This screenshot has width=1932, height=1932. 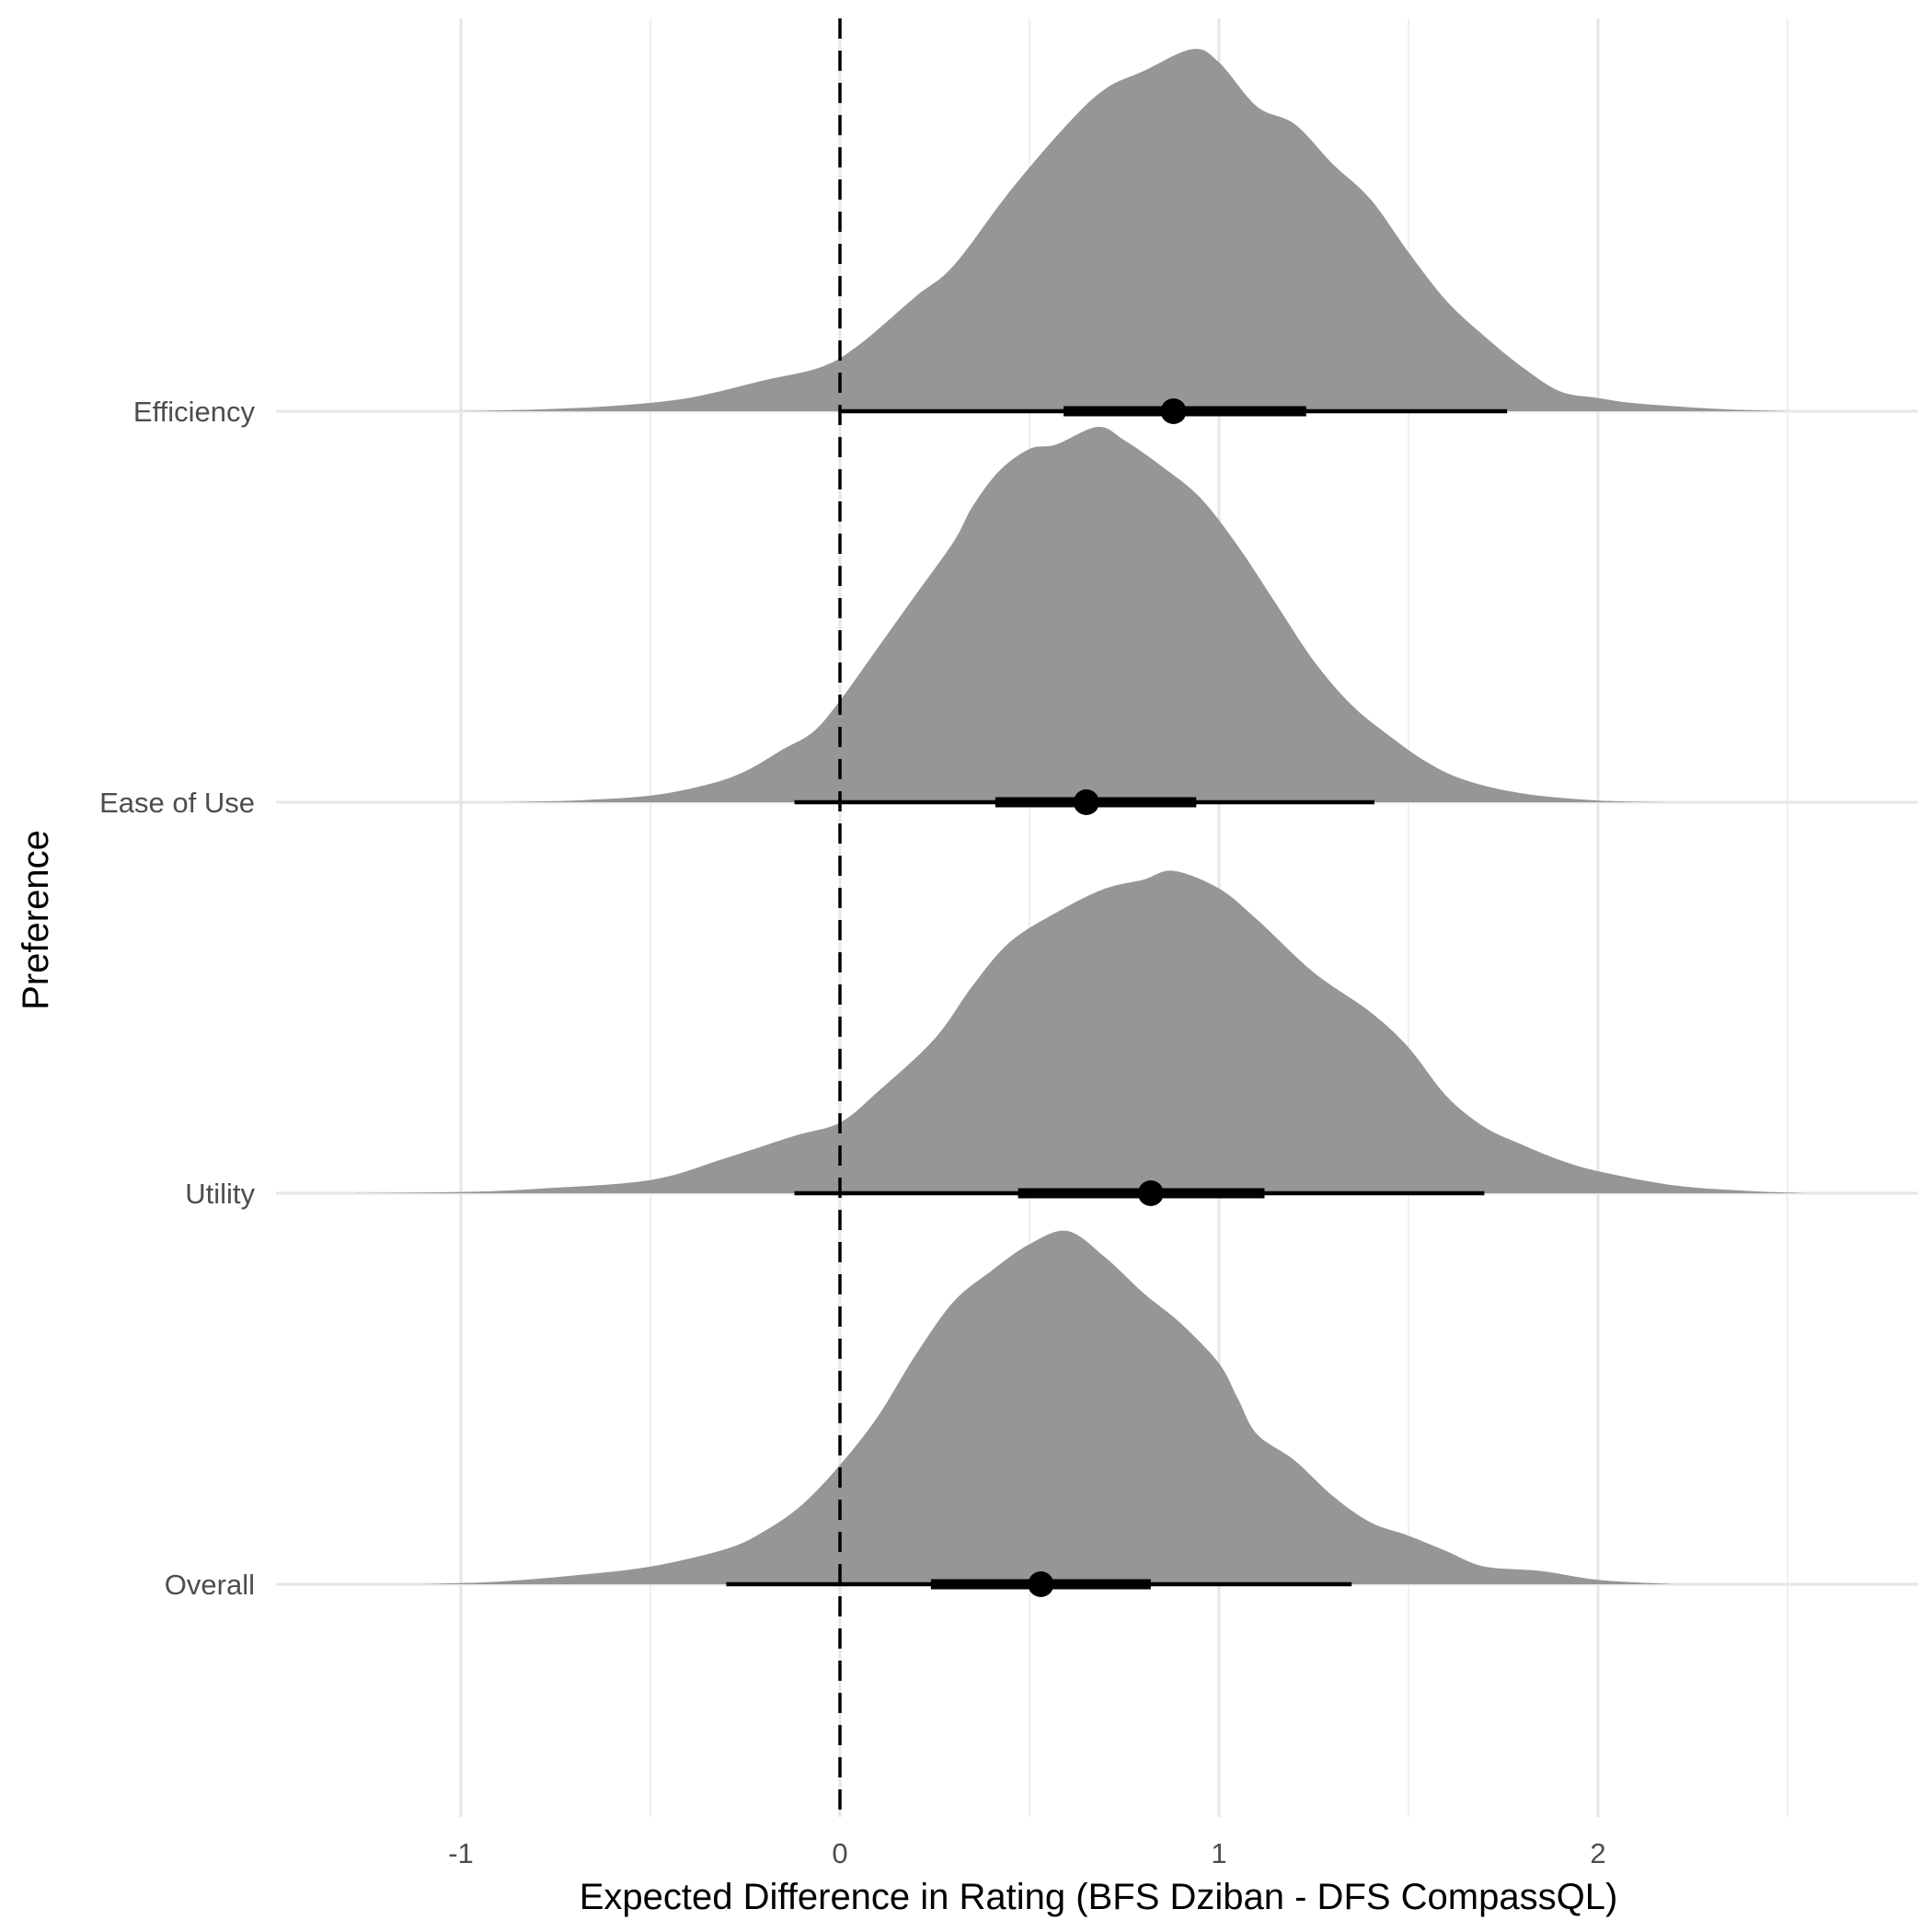 I want to click on point-ease-of-use, so click(x=1086, y=802).